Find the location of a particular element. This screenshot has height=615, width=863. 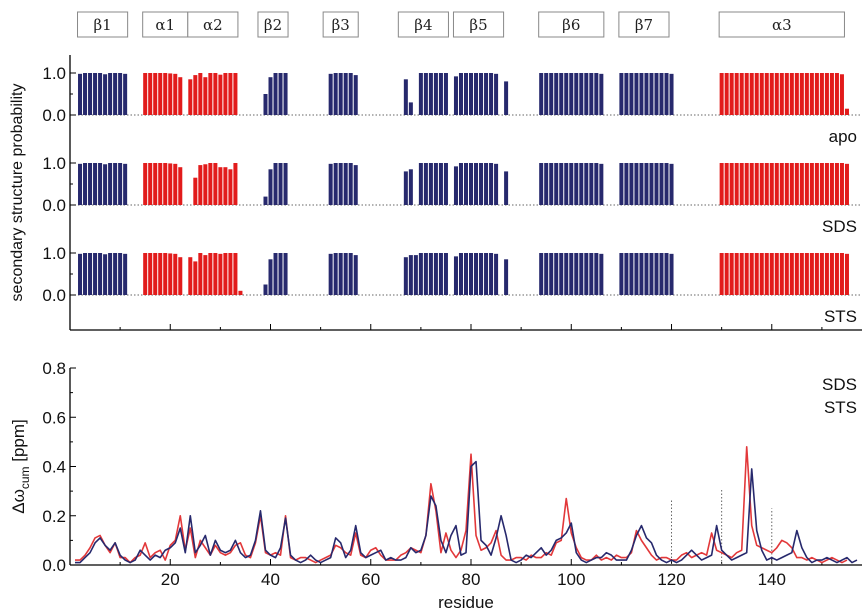

panel-label-STS: STS is located at coordinates (840, 316).